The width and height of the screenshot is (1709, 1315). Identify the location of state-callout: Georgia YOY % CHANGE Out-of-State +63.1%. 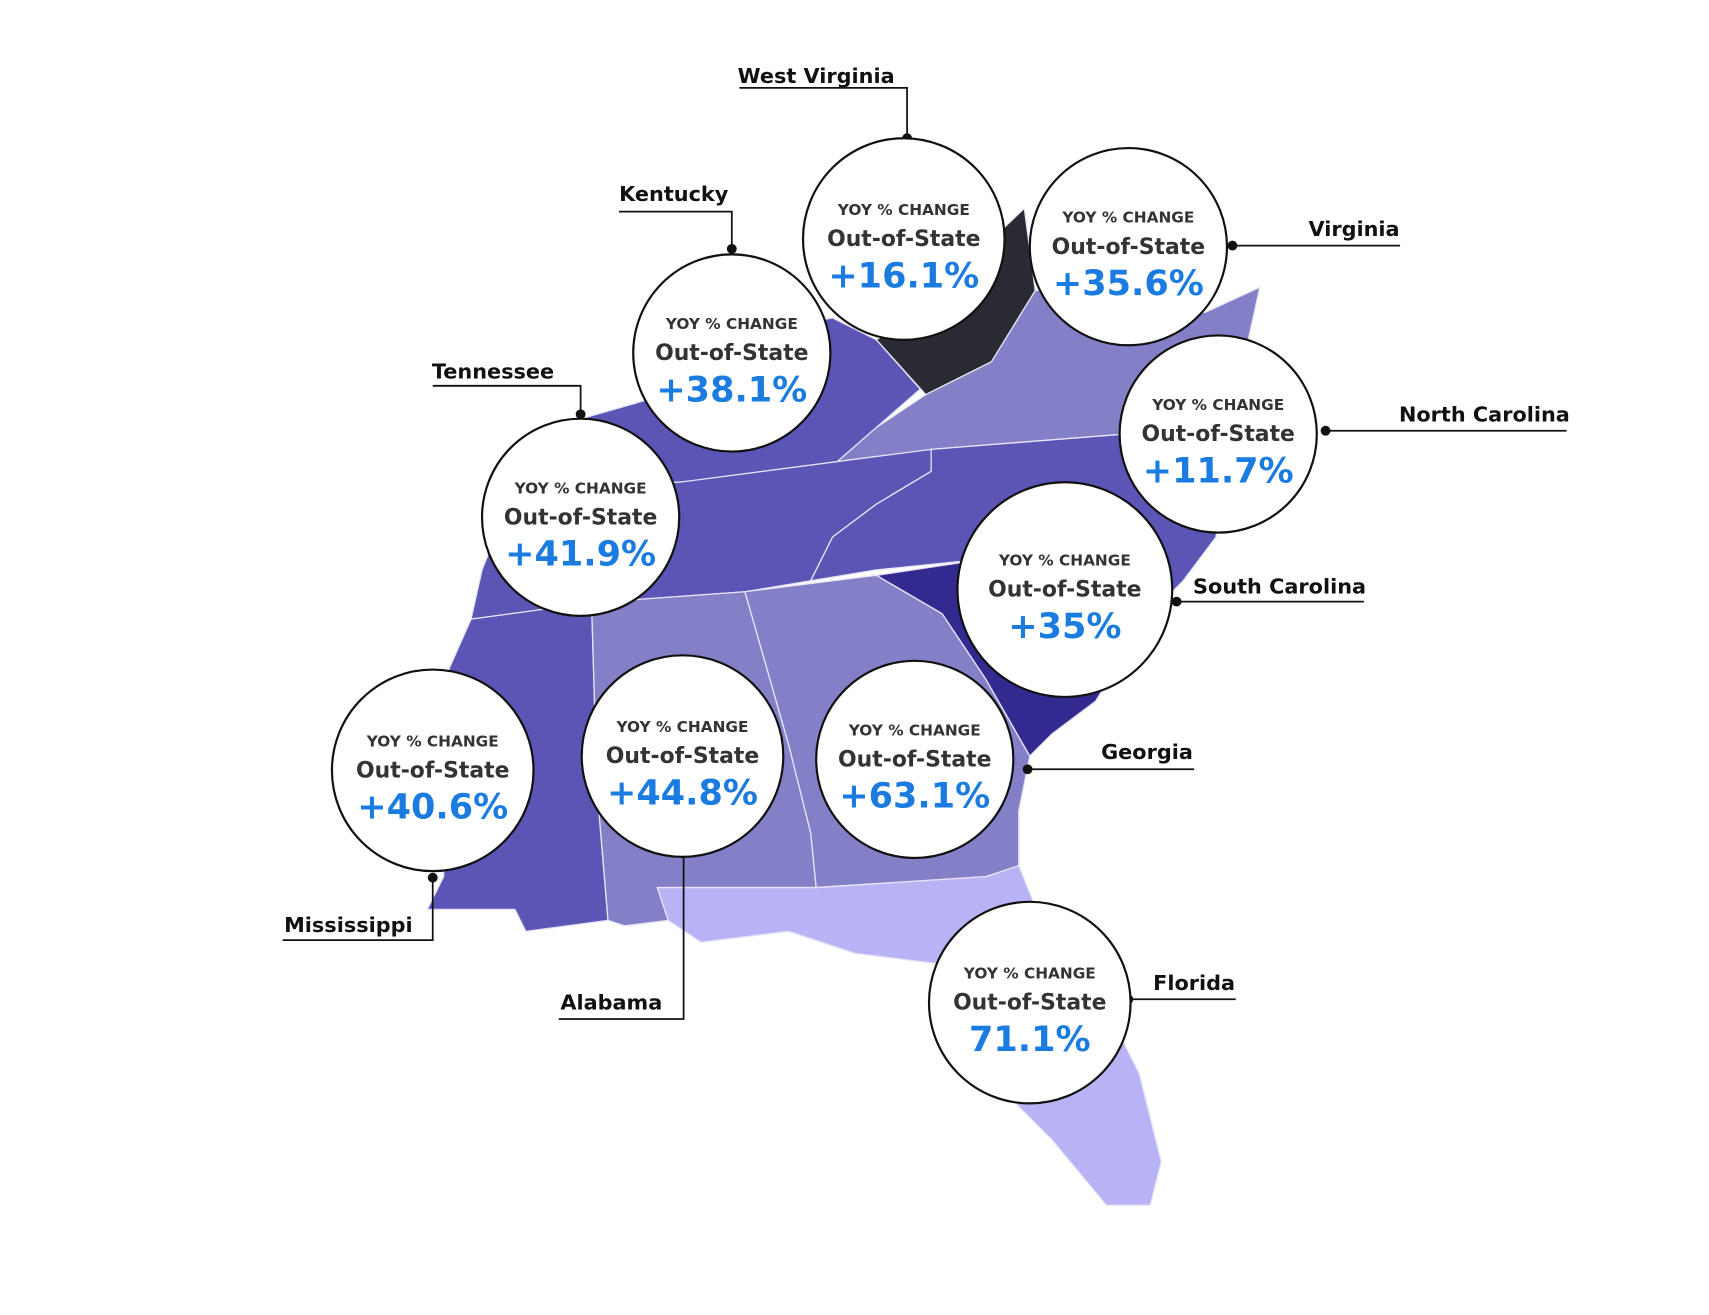
(1005, 759).